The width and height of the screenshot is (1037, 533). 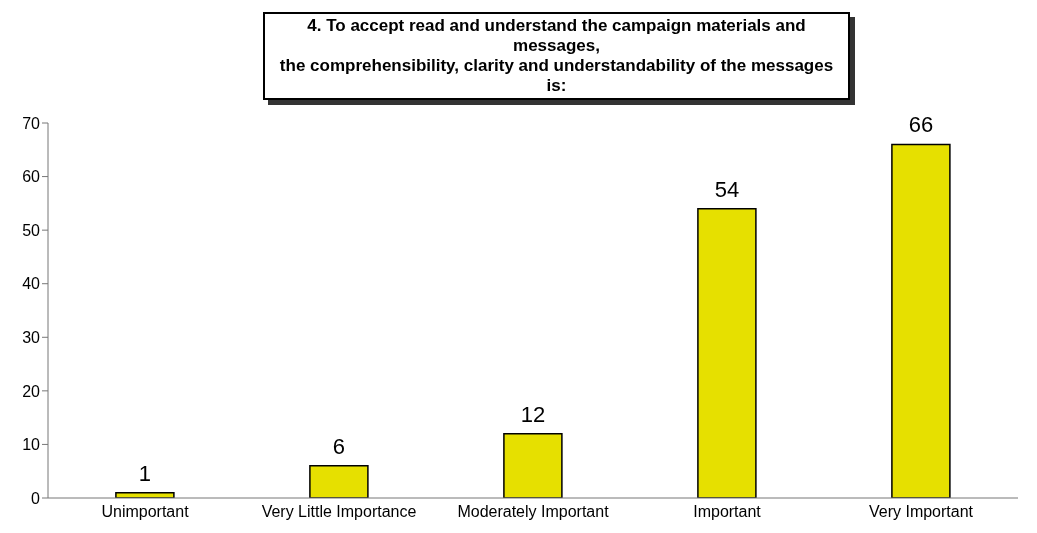 What do you see at coordinates (533, 414) in the screenshot?
I see `data-label: 12` at bounding box center [533, 414].